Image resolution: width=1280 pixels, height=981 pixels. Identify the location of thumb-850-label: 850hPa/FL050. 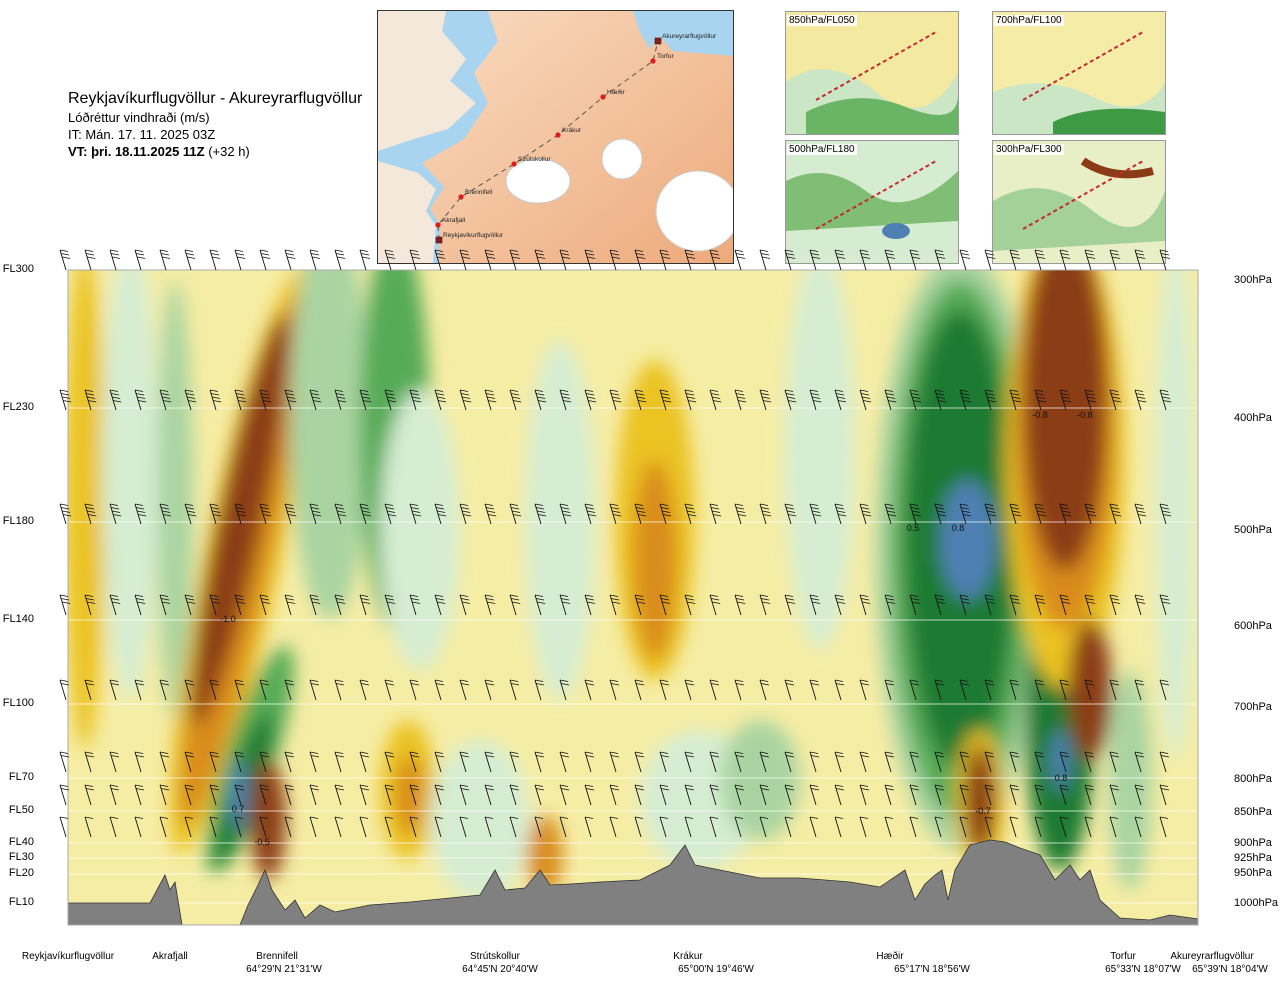
(822, 20).